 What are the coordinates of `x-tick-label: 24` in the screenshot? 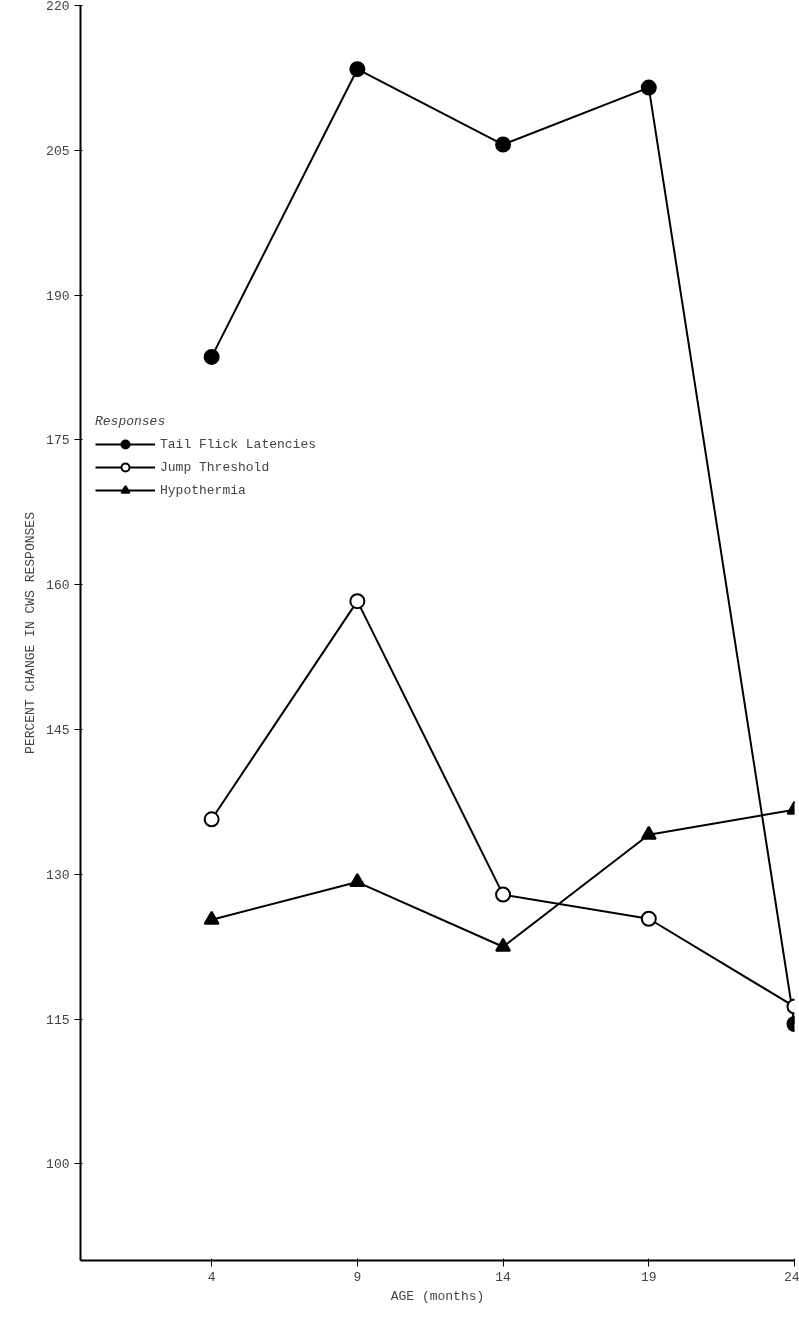 It's located at (791, 1277).